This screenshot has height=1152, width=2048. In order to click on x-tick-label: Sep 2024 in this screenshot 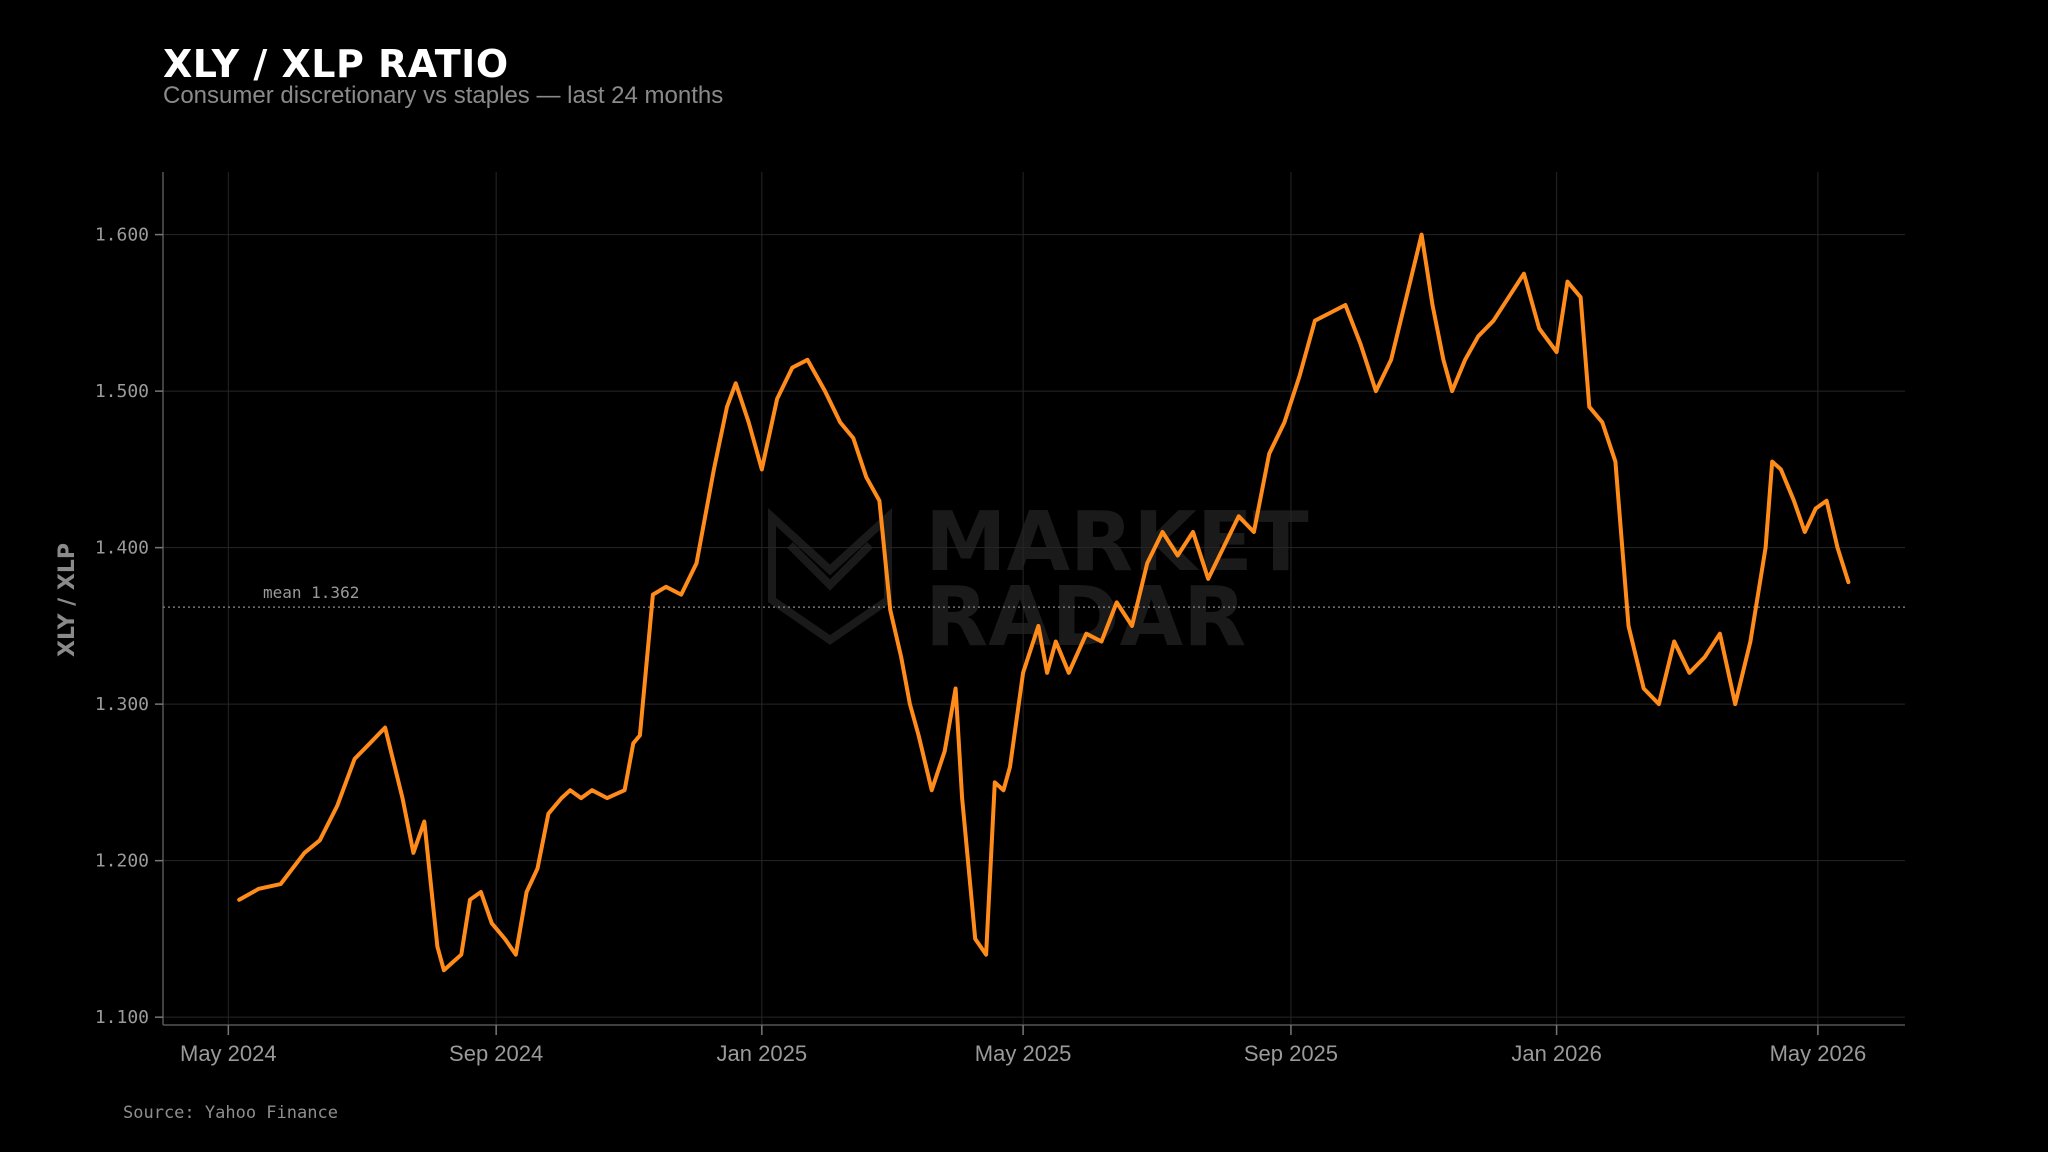, I will do `click(496, 1053)`.